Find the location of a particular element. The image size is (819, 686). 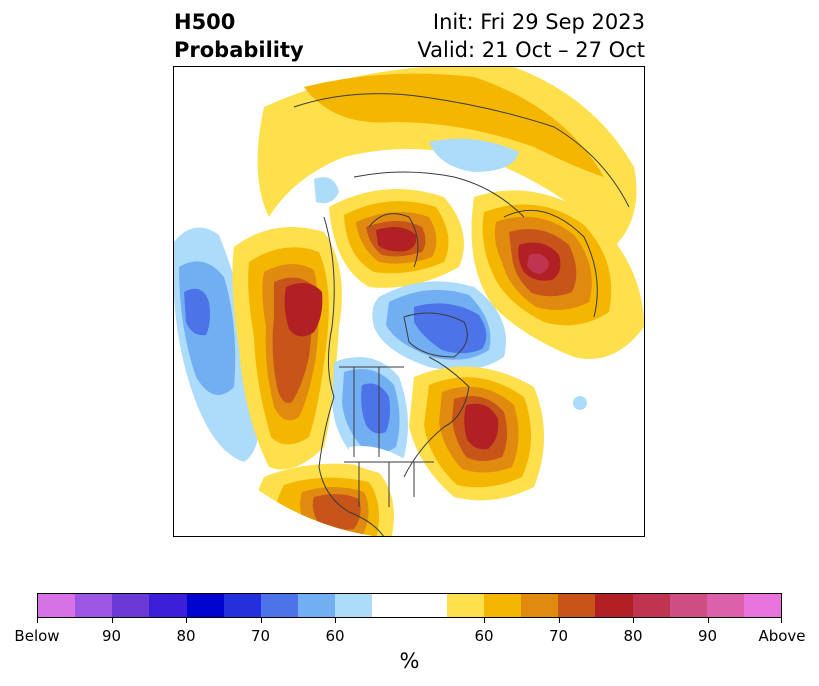

greenland is located at coordinates (435, 335).